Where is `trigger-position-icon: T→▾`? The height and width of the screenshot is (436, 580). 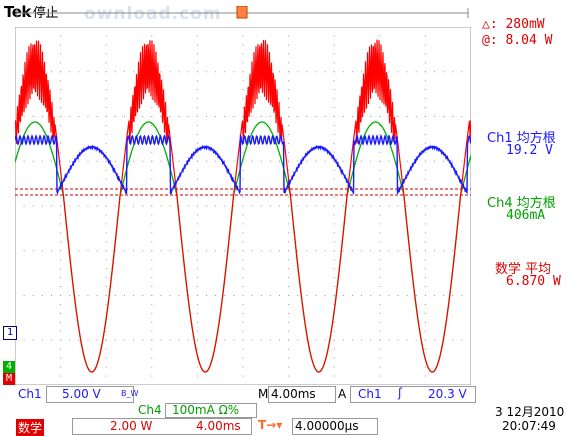 trigger-position-icon: T→▾ is located at coordinates (270, 425).